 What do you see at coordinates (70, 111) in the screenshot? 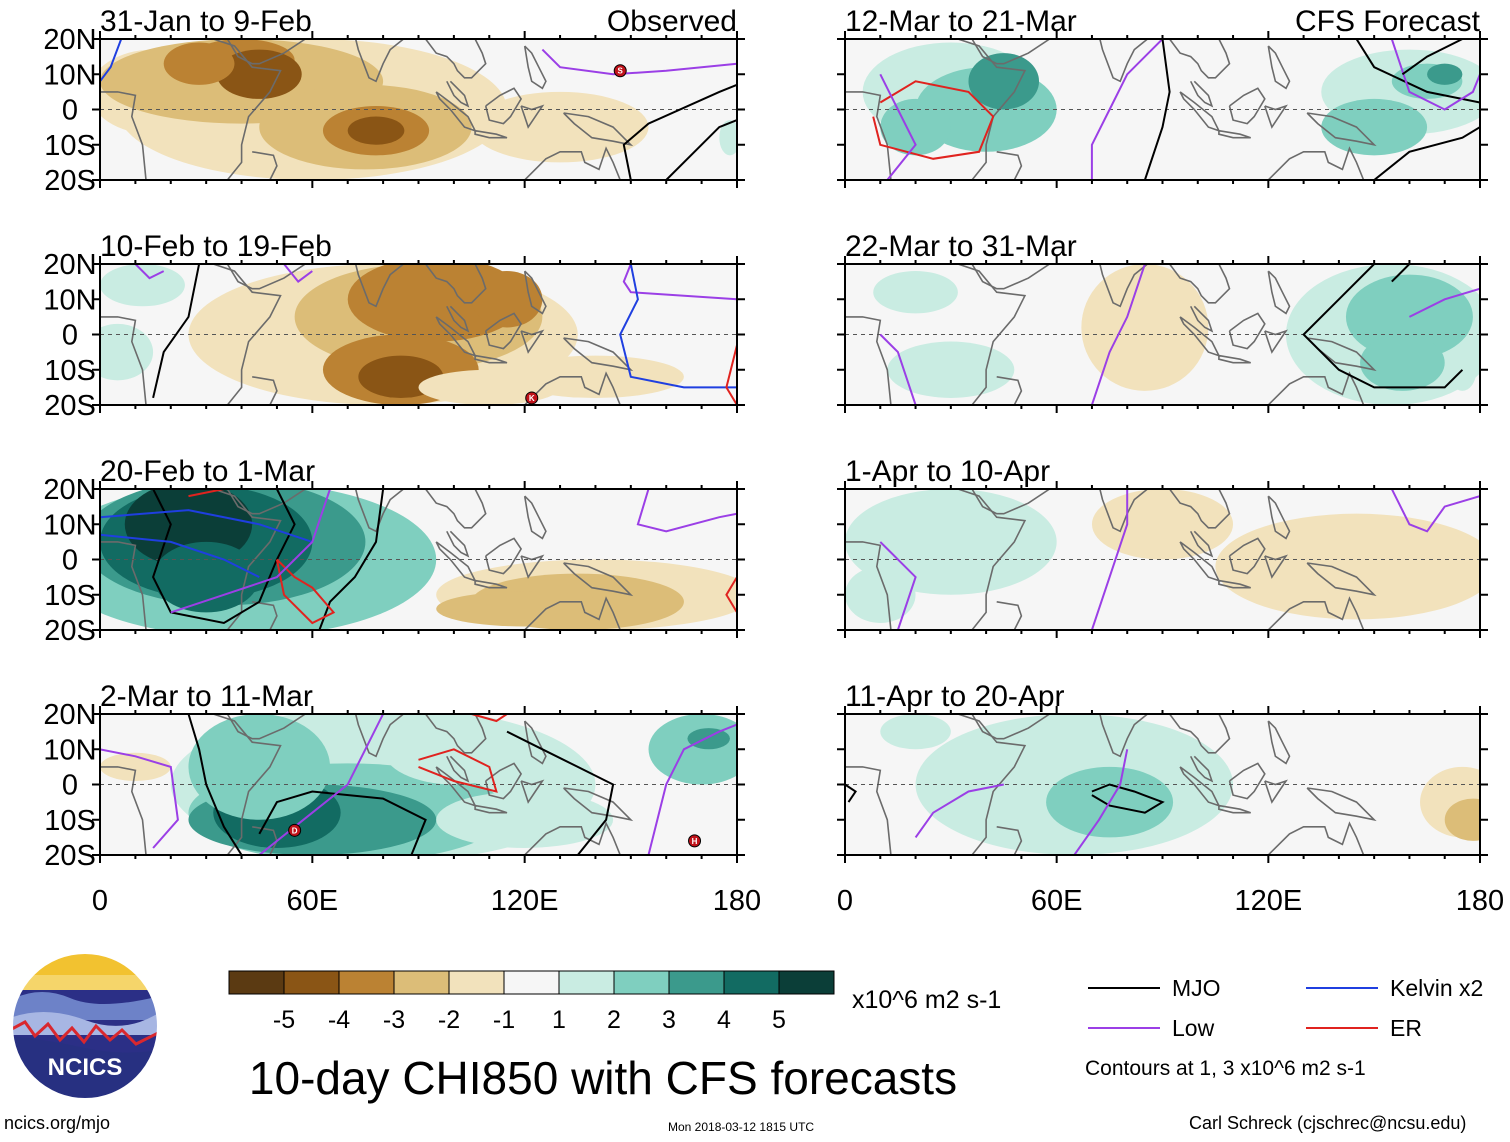
I see `y-tick-label: 0` at bounding box center [70, 111].